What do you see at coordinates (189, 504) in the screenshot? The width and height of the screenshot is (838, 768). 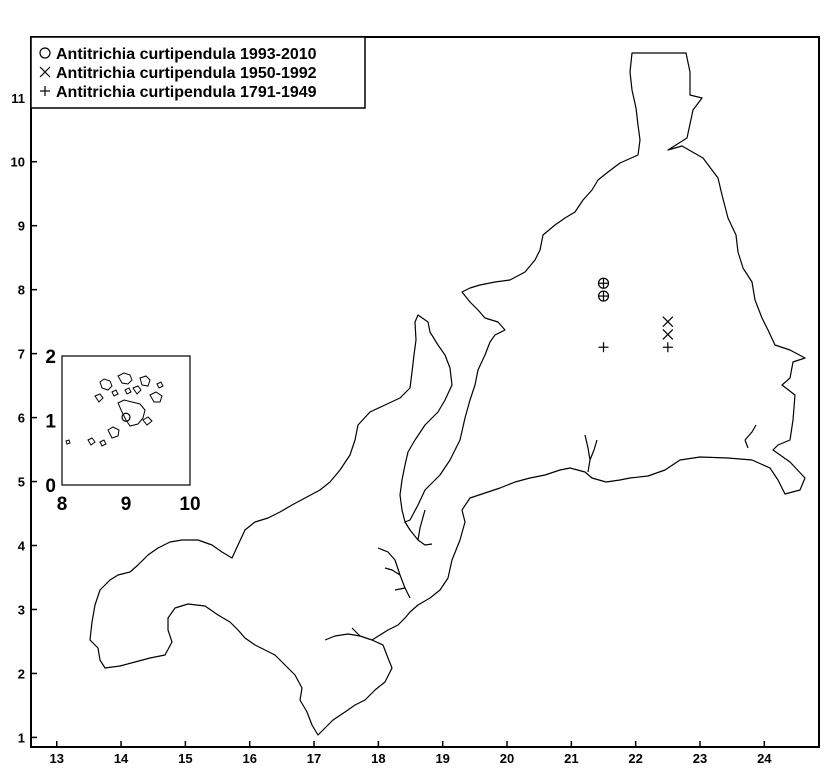 I see `inset-x-tick-label: 10` at bounding box center [189, 504].